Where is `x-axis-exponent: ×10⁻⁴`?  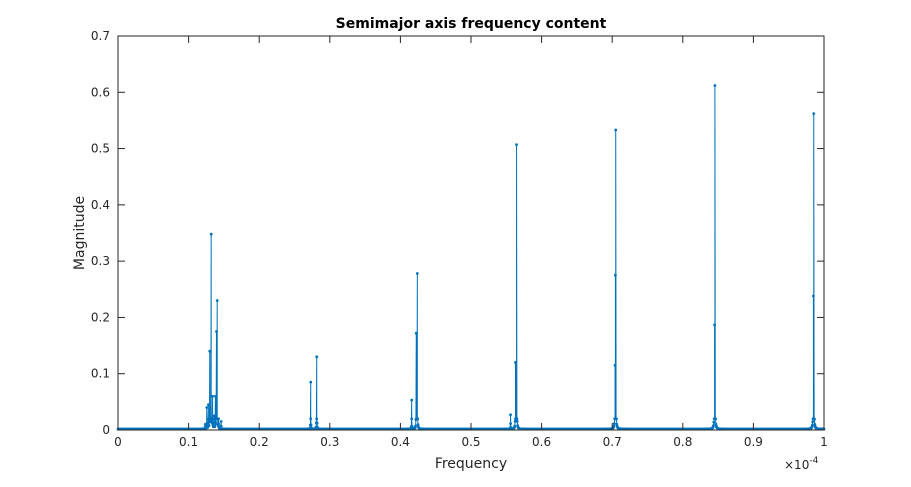
x-axis-exponent: ×10⁻⁴ is located at coordinates (801, 464).